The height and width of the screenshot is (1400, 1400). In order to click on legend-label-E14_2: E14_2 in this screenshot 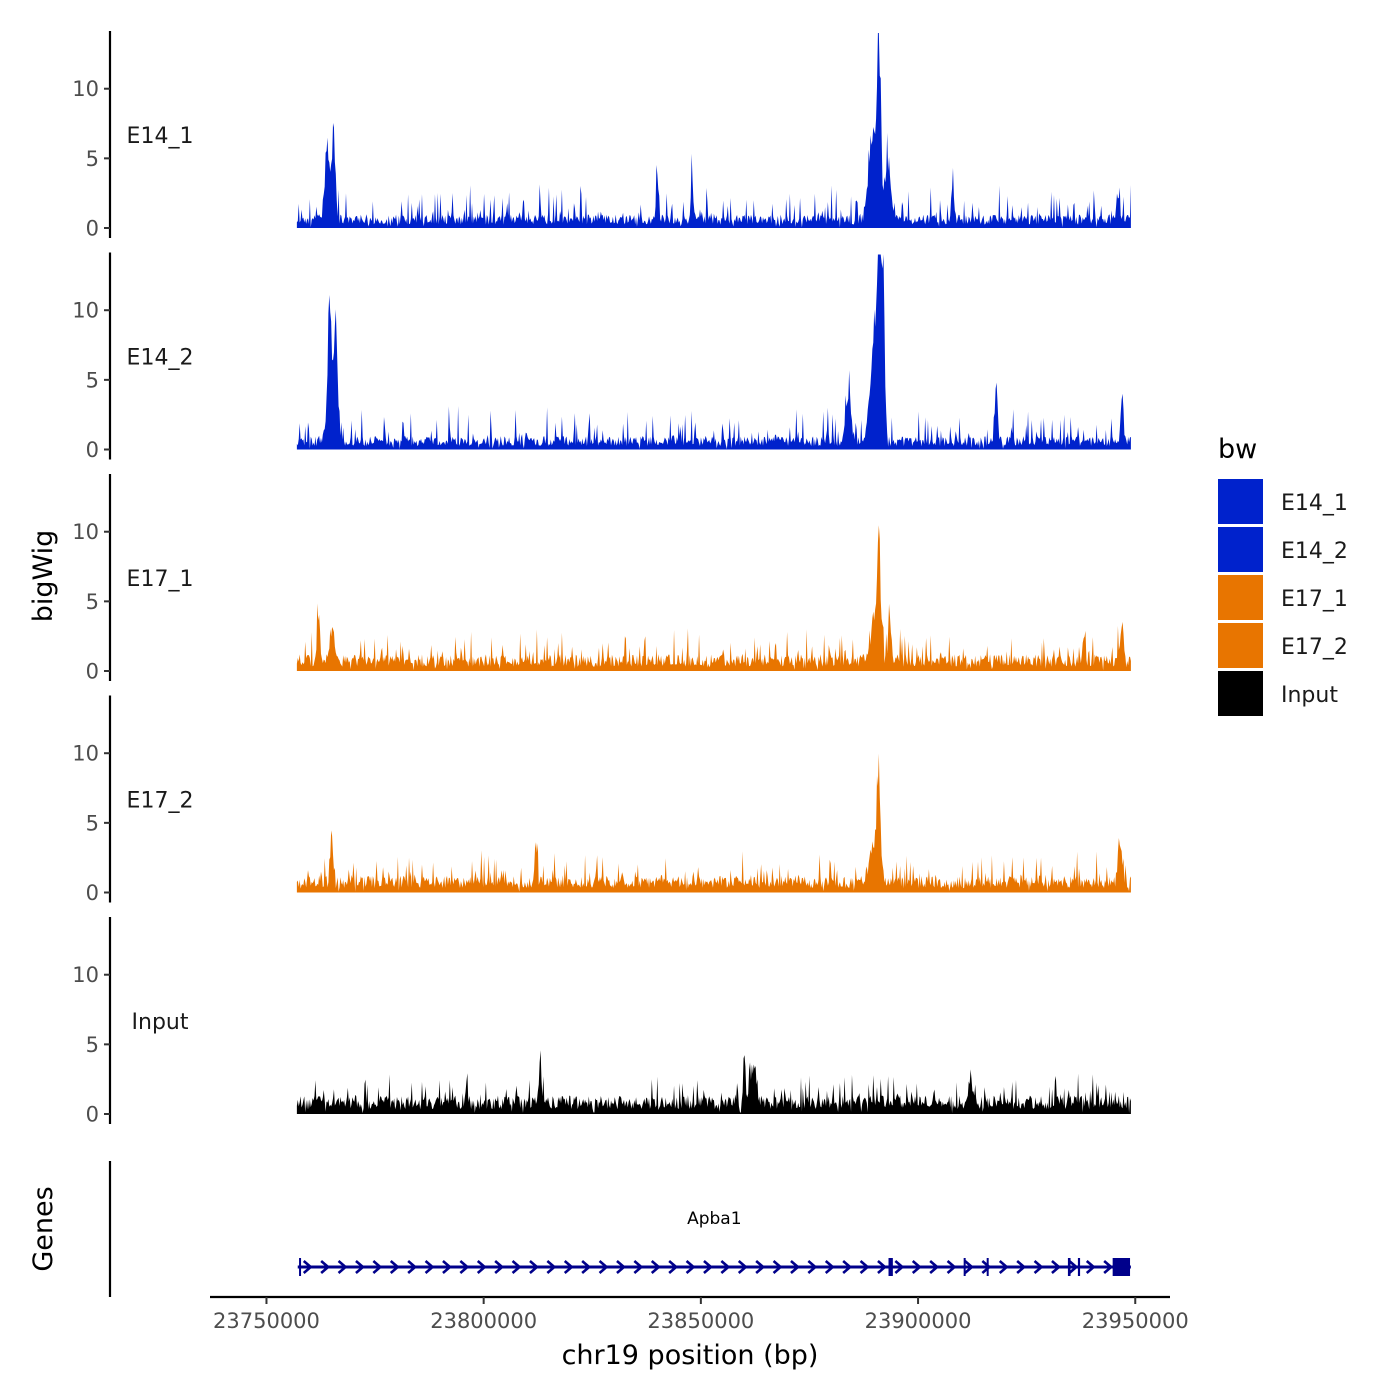, I will do `click(1314, 551)`.